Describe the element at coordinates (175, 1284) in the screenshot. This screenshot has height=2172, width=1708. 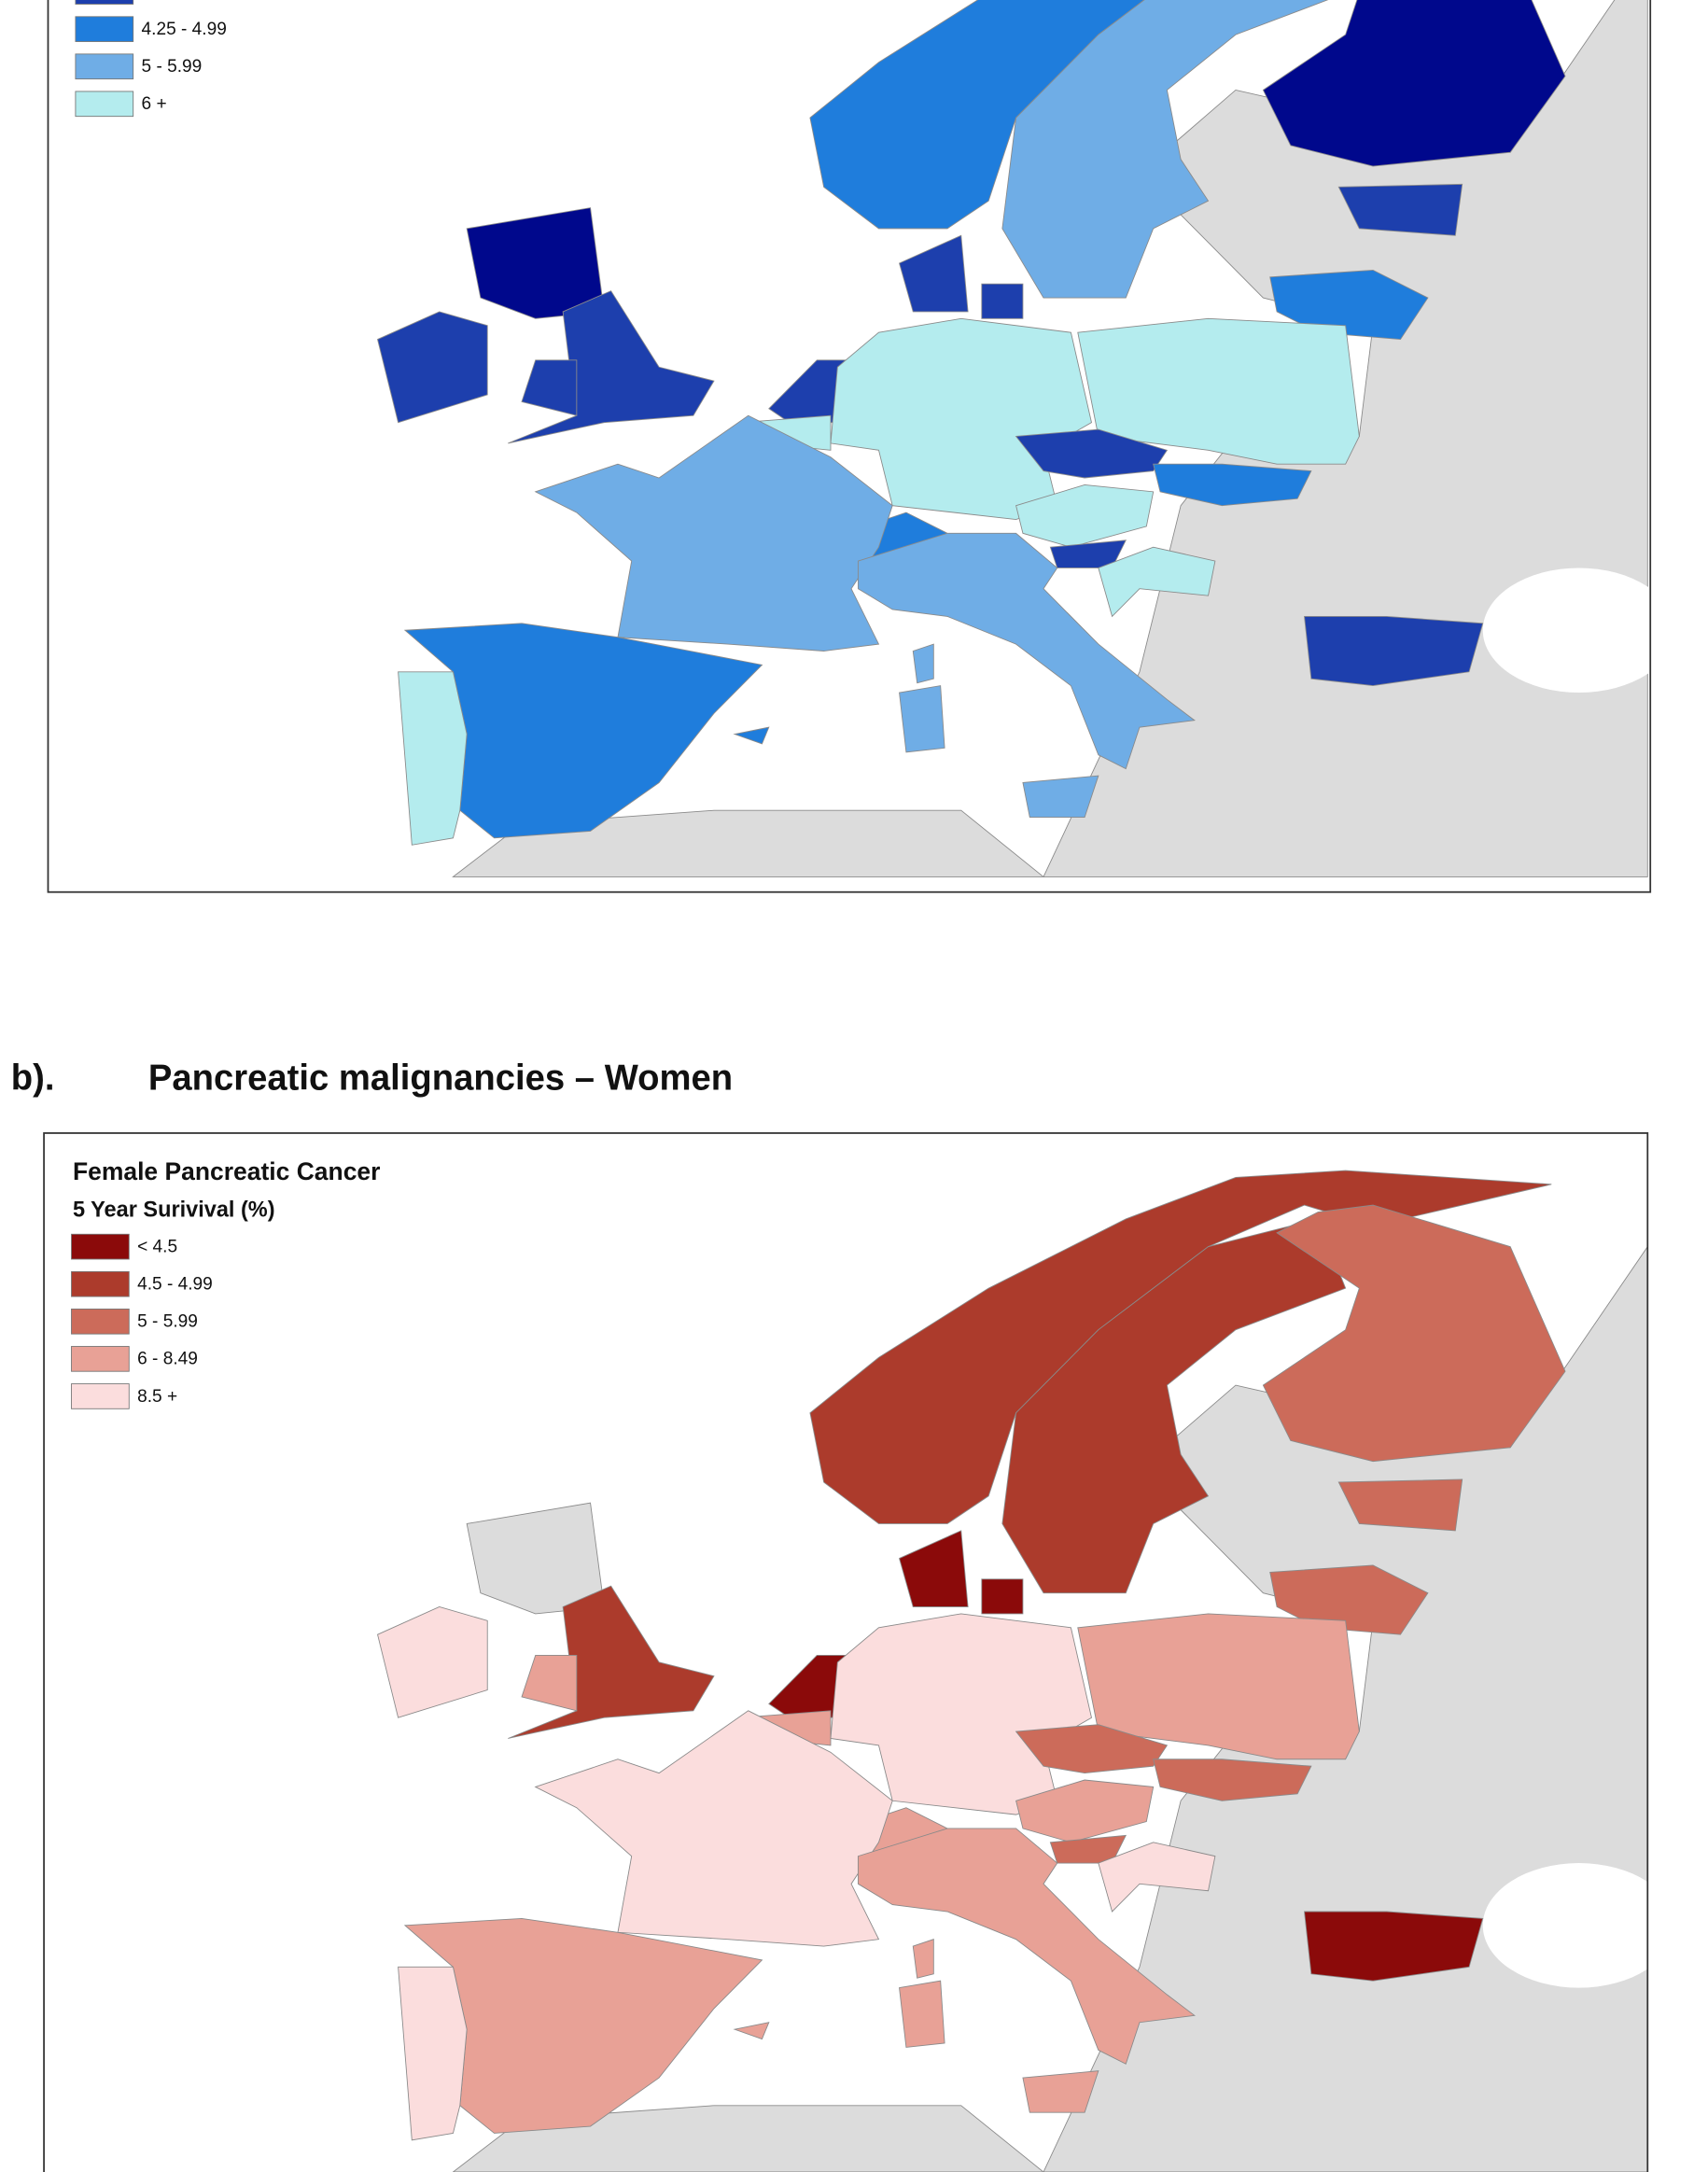
I see `legend-label: 4.5 - 4.99` at that location.